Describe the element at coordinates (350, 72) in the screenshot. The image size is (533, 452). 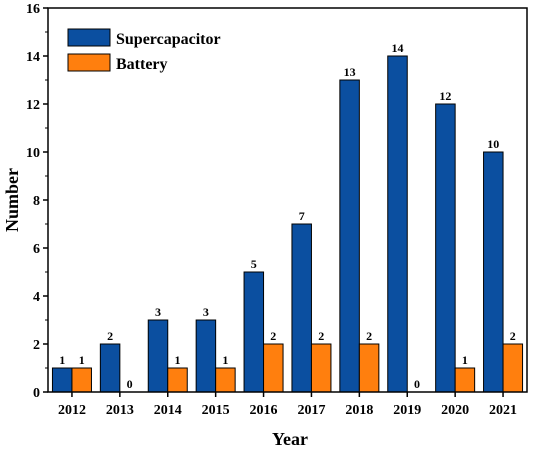
I see `data-label-supercapacitor-2018: 13` at that location.